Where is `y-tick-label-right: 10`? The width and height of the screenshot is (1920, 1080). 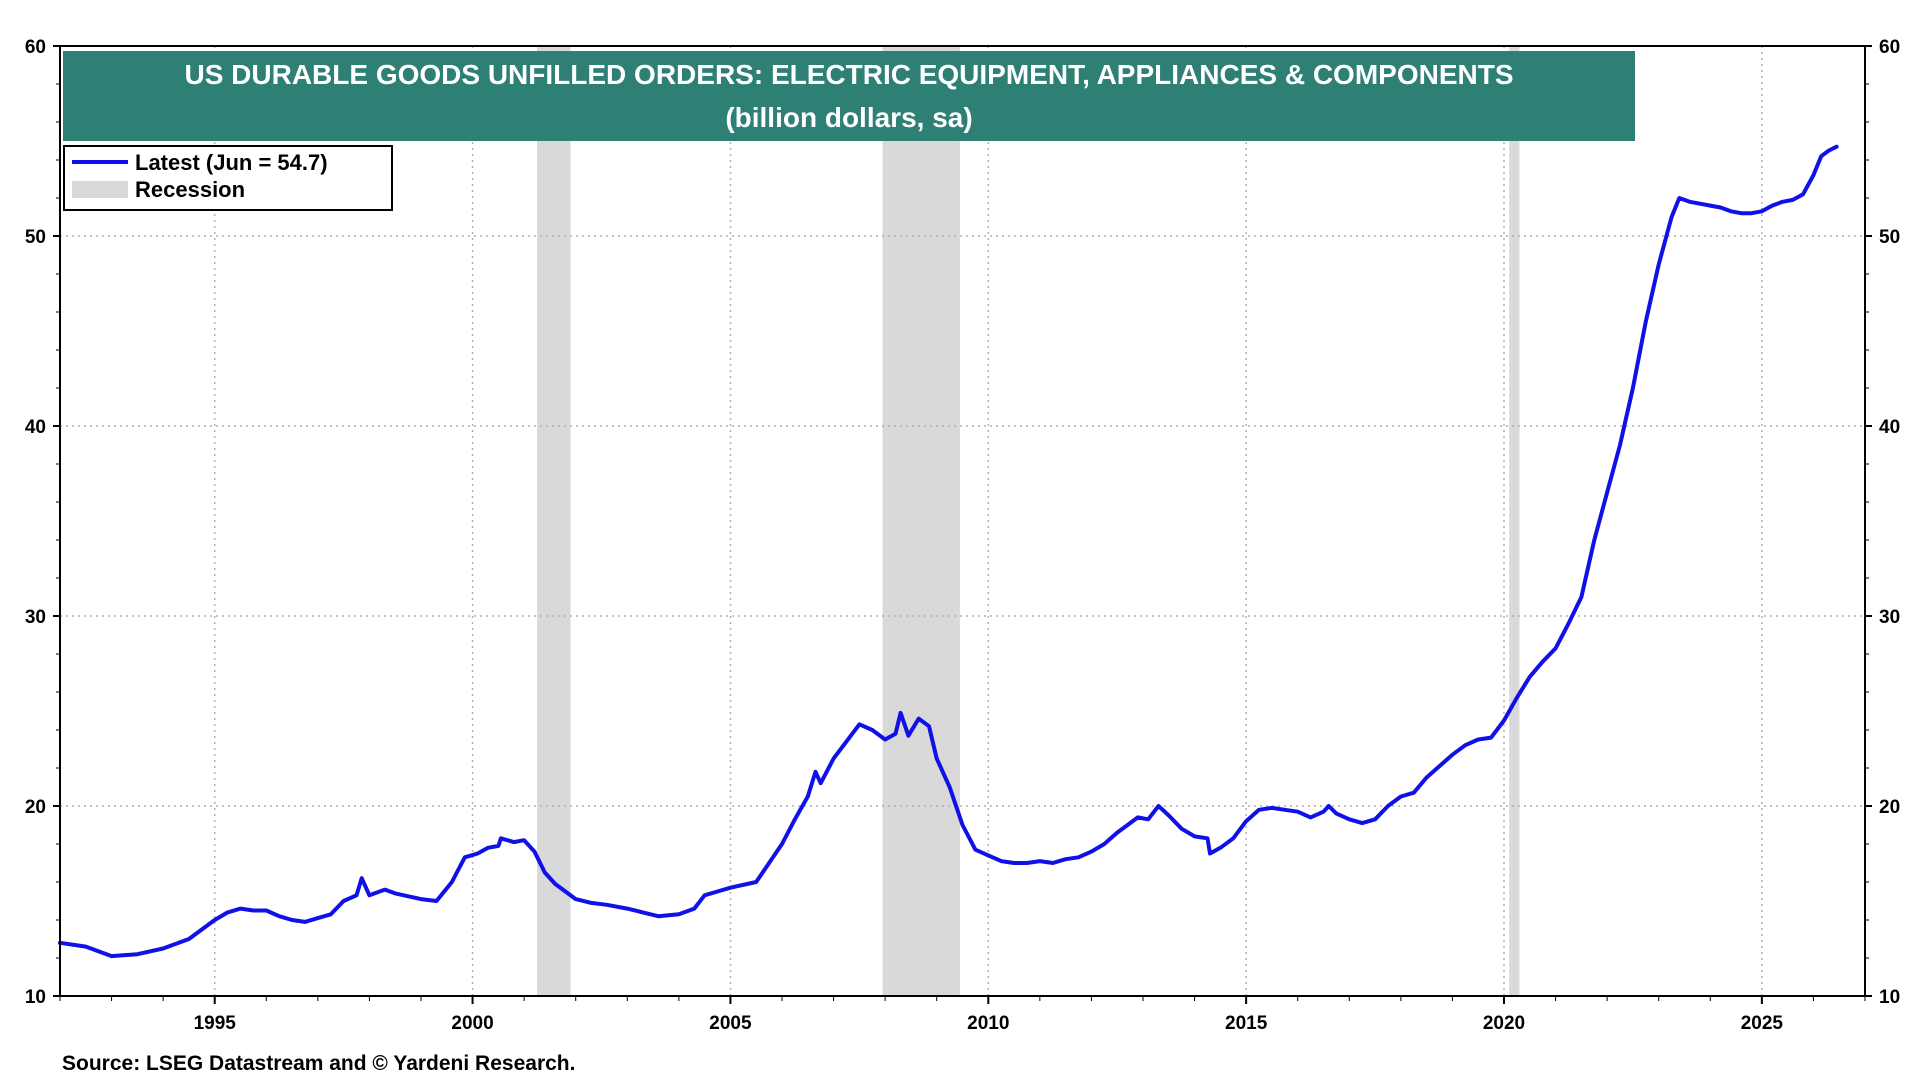
y-tick-label-right: 10 is located at coordinates (1889, 997).